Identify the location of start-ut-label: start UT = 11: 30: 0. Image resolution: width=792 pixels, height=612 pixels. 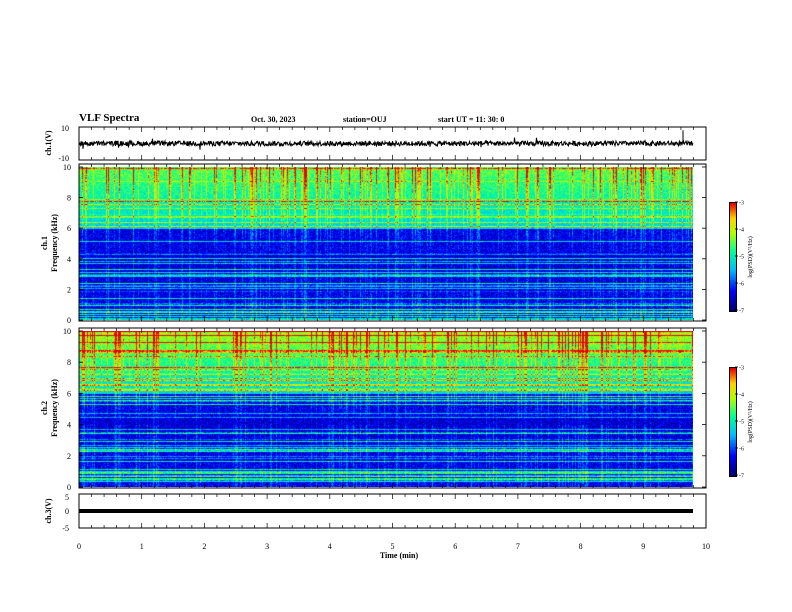
(471, 119).